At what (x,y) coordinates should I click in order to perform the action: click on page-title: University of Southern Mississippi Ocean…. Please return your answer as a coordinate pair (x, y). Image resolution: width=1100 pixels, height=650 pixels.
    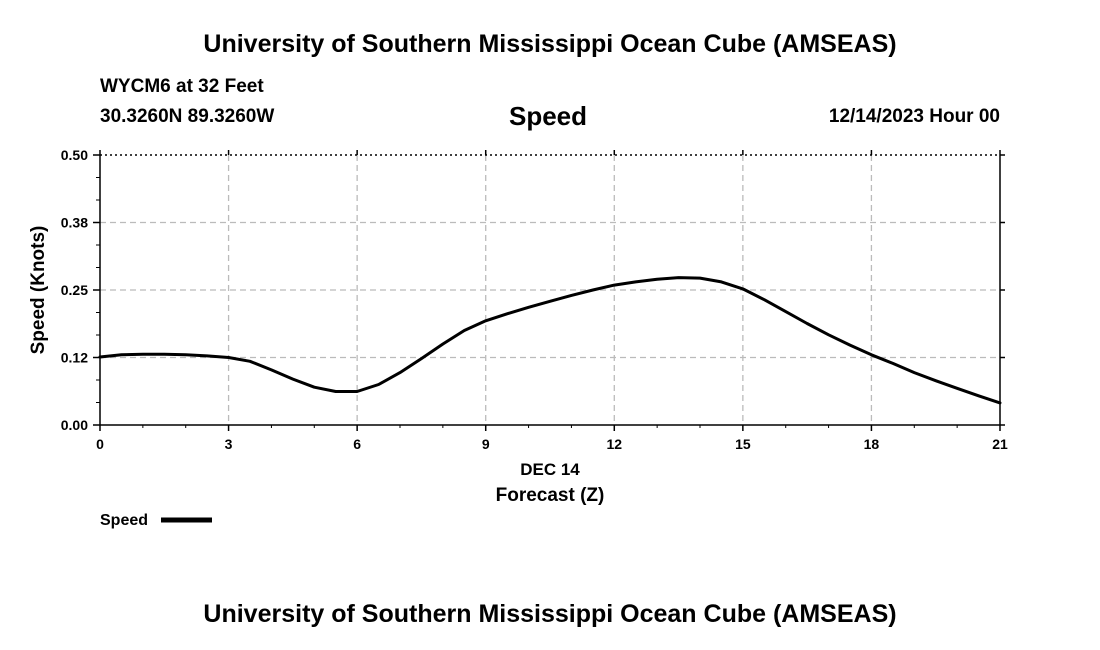
    Looking at the image, I should click on (550, 44).